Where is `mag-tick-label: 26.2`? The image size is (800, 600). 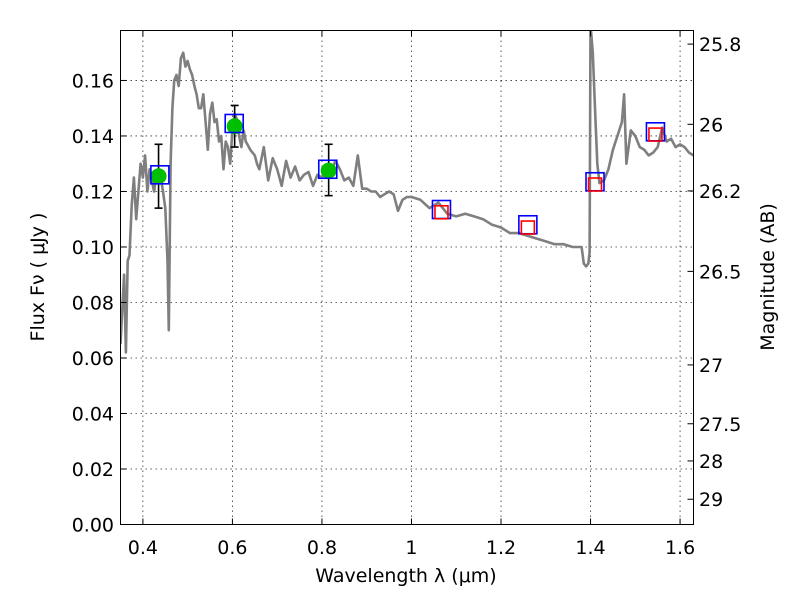 mag-tick-label: 26.2 is located at coordinates (720, 192).